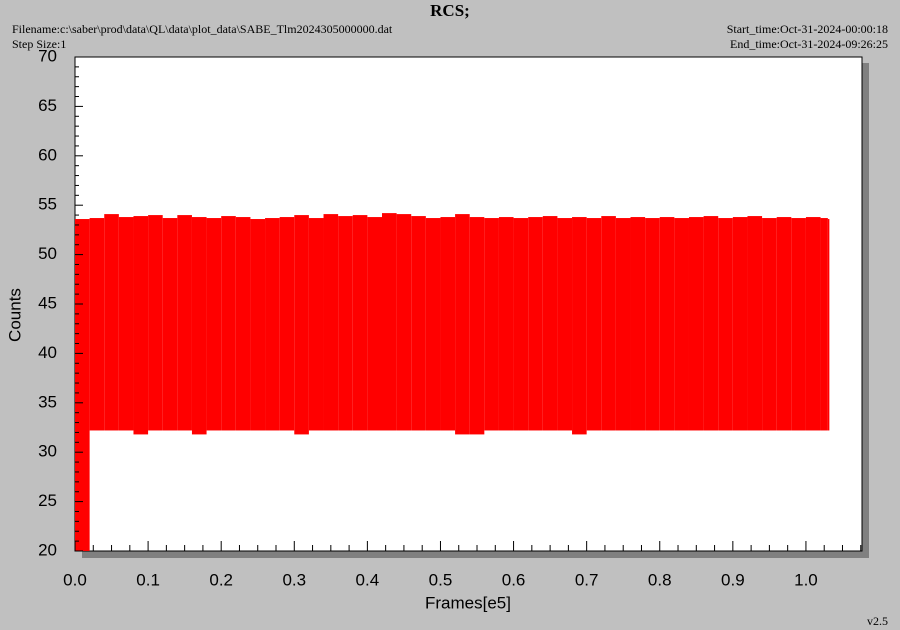  What do you see at coordinates (47, 302) in the screenshot?
I see `y-tick-label: 45` at bounding box center [47, 302].